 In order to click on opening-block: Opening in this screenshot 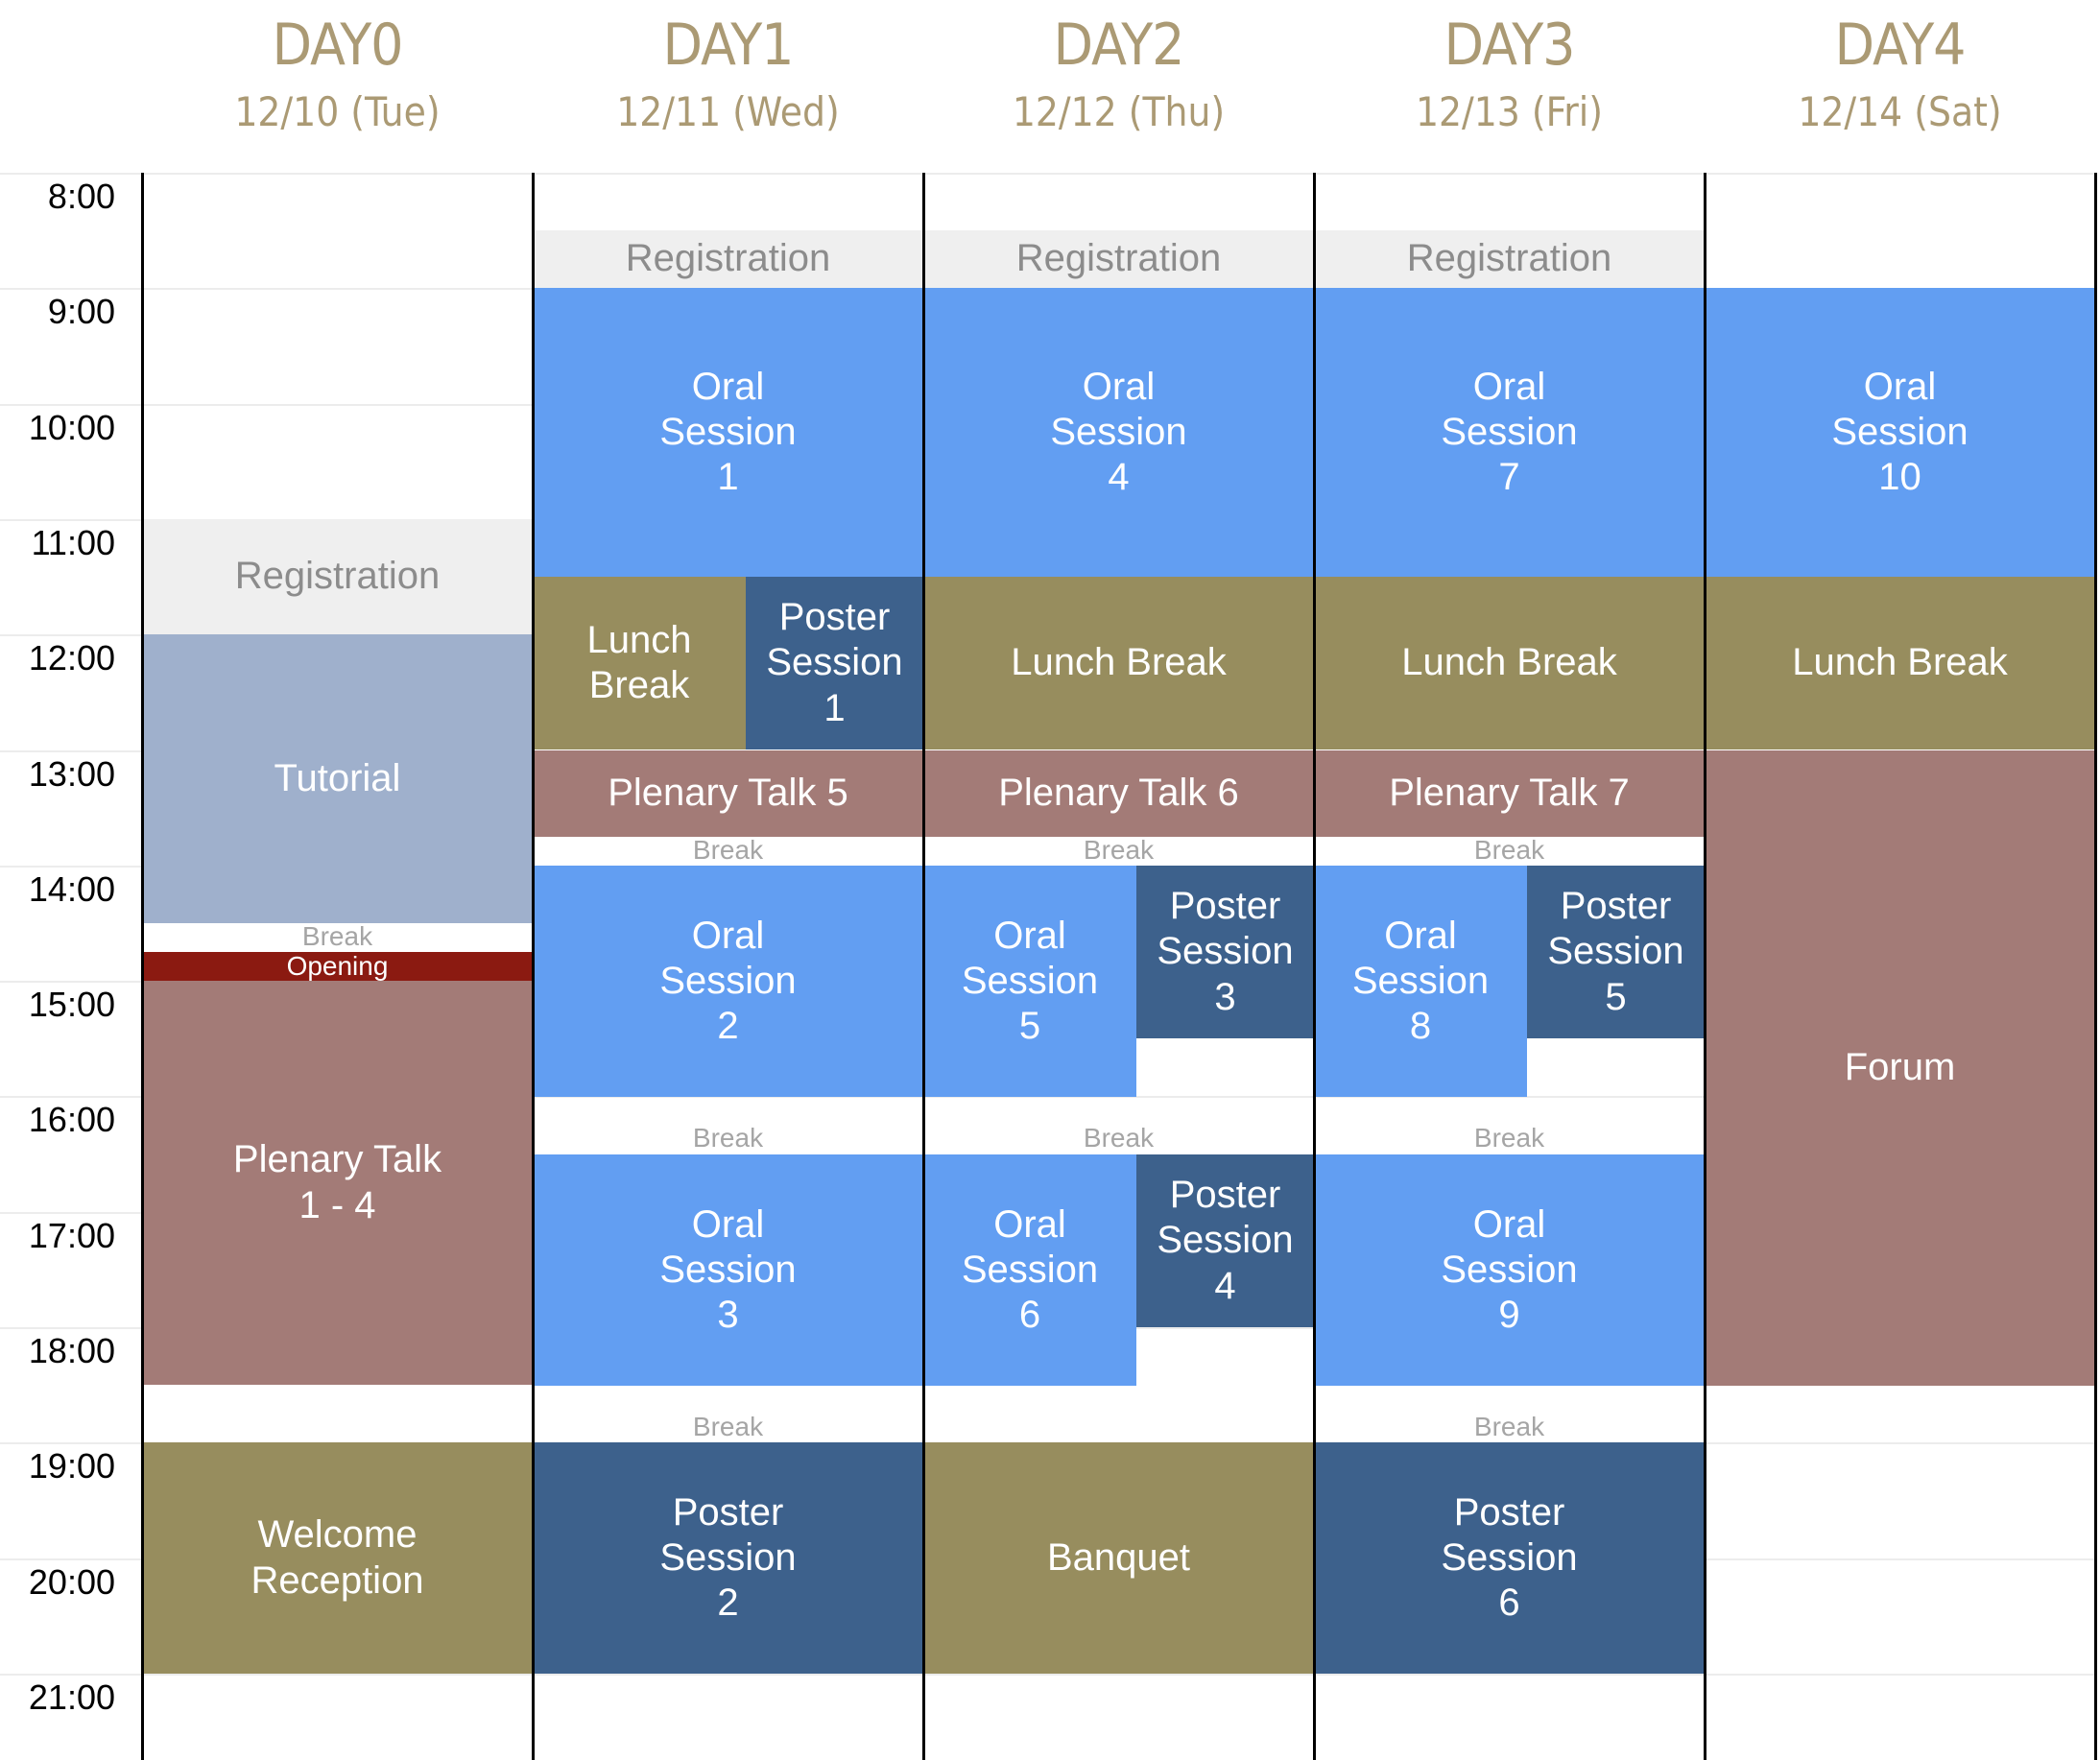, I will do `click(337, 966)`.